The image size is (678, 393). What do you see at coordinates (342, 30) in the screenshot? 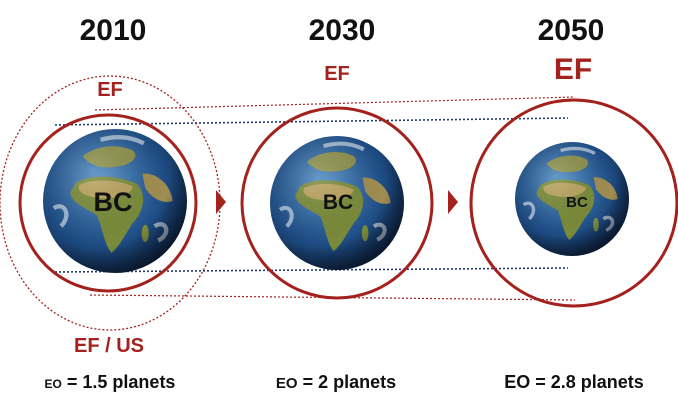
I see `year-2030: 2030` at bounding box center [342, 30].